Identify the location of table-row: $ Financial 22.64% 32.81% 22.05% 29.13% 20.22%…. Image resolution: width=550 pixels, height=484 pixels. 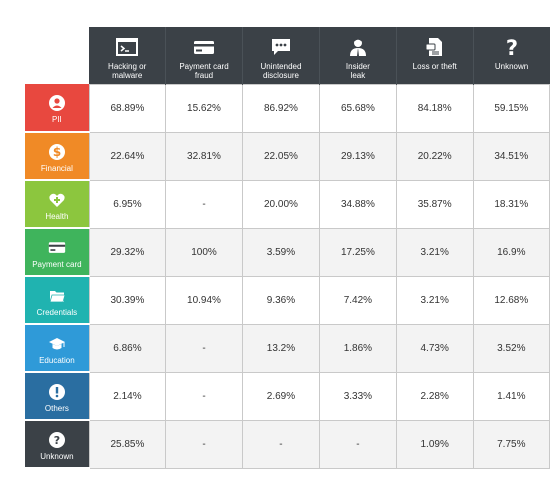
(287, 156).